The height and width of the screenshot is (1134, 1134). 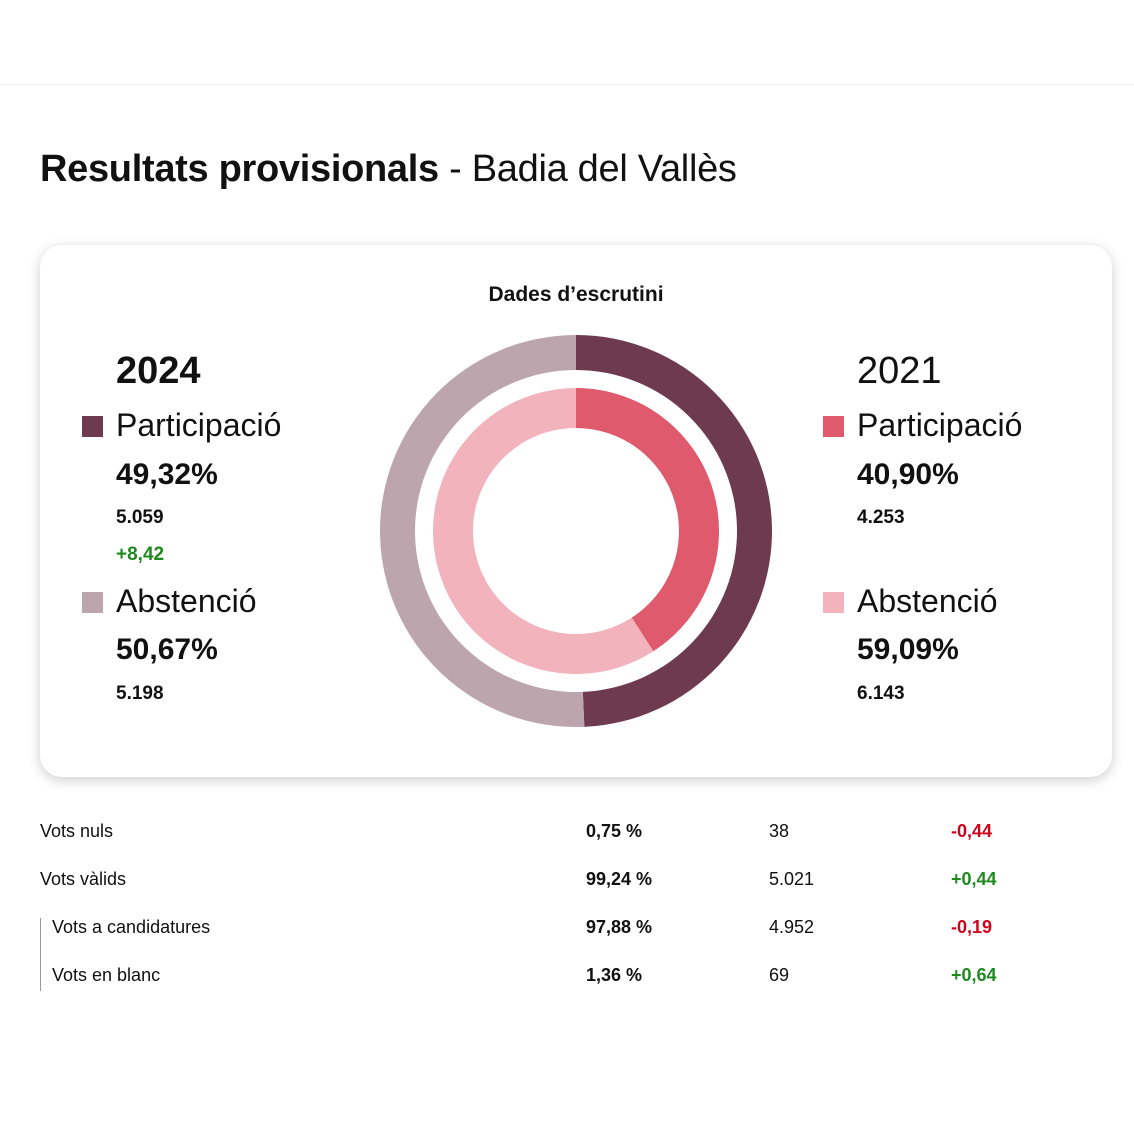 I want to click on abstention-pct-2024: 50,67%, so click(x=167, y=649).